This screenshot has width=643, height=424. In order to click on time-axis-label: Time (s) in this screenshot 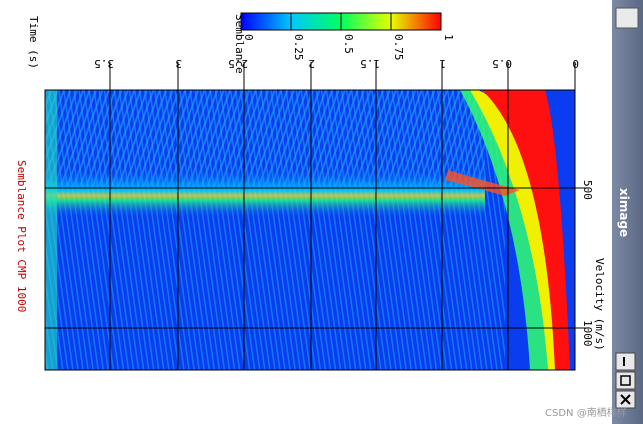, I will do `click(33, 42)`.